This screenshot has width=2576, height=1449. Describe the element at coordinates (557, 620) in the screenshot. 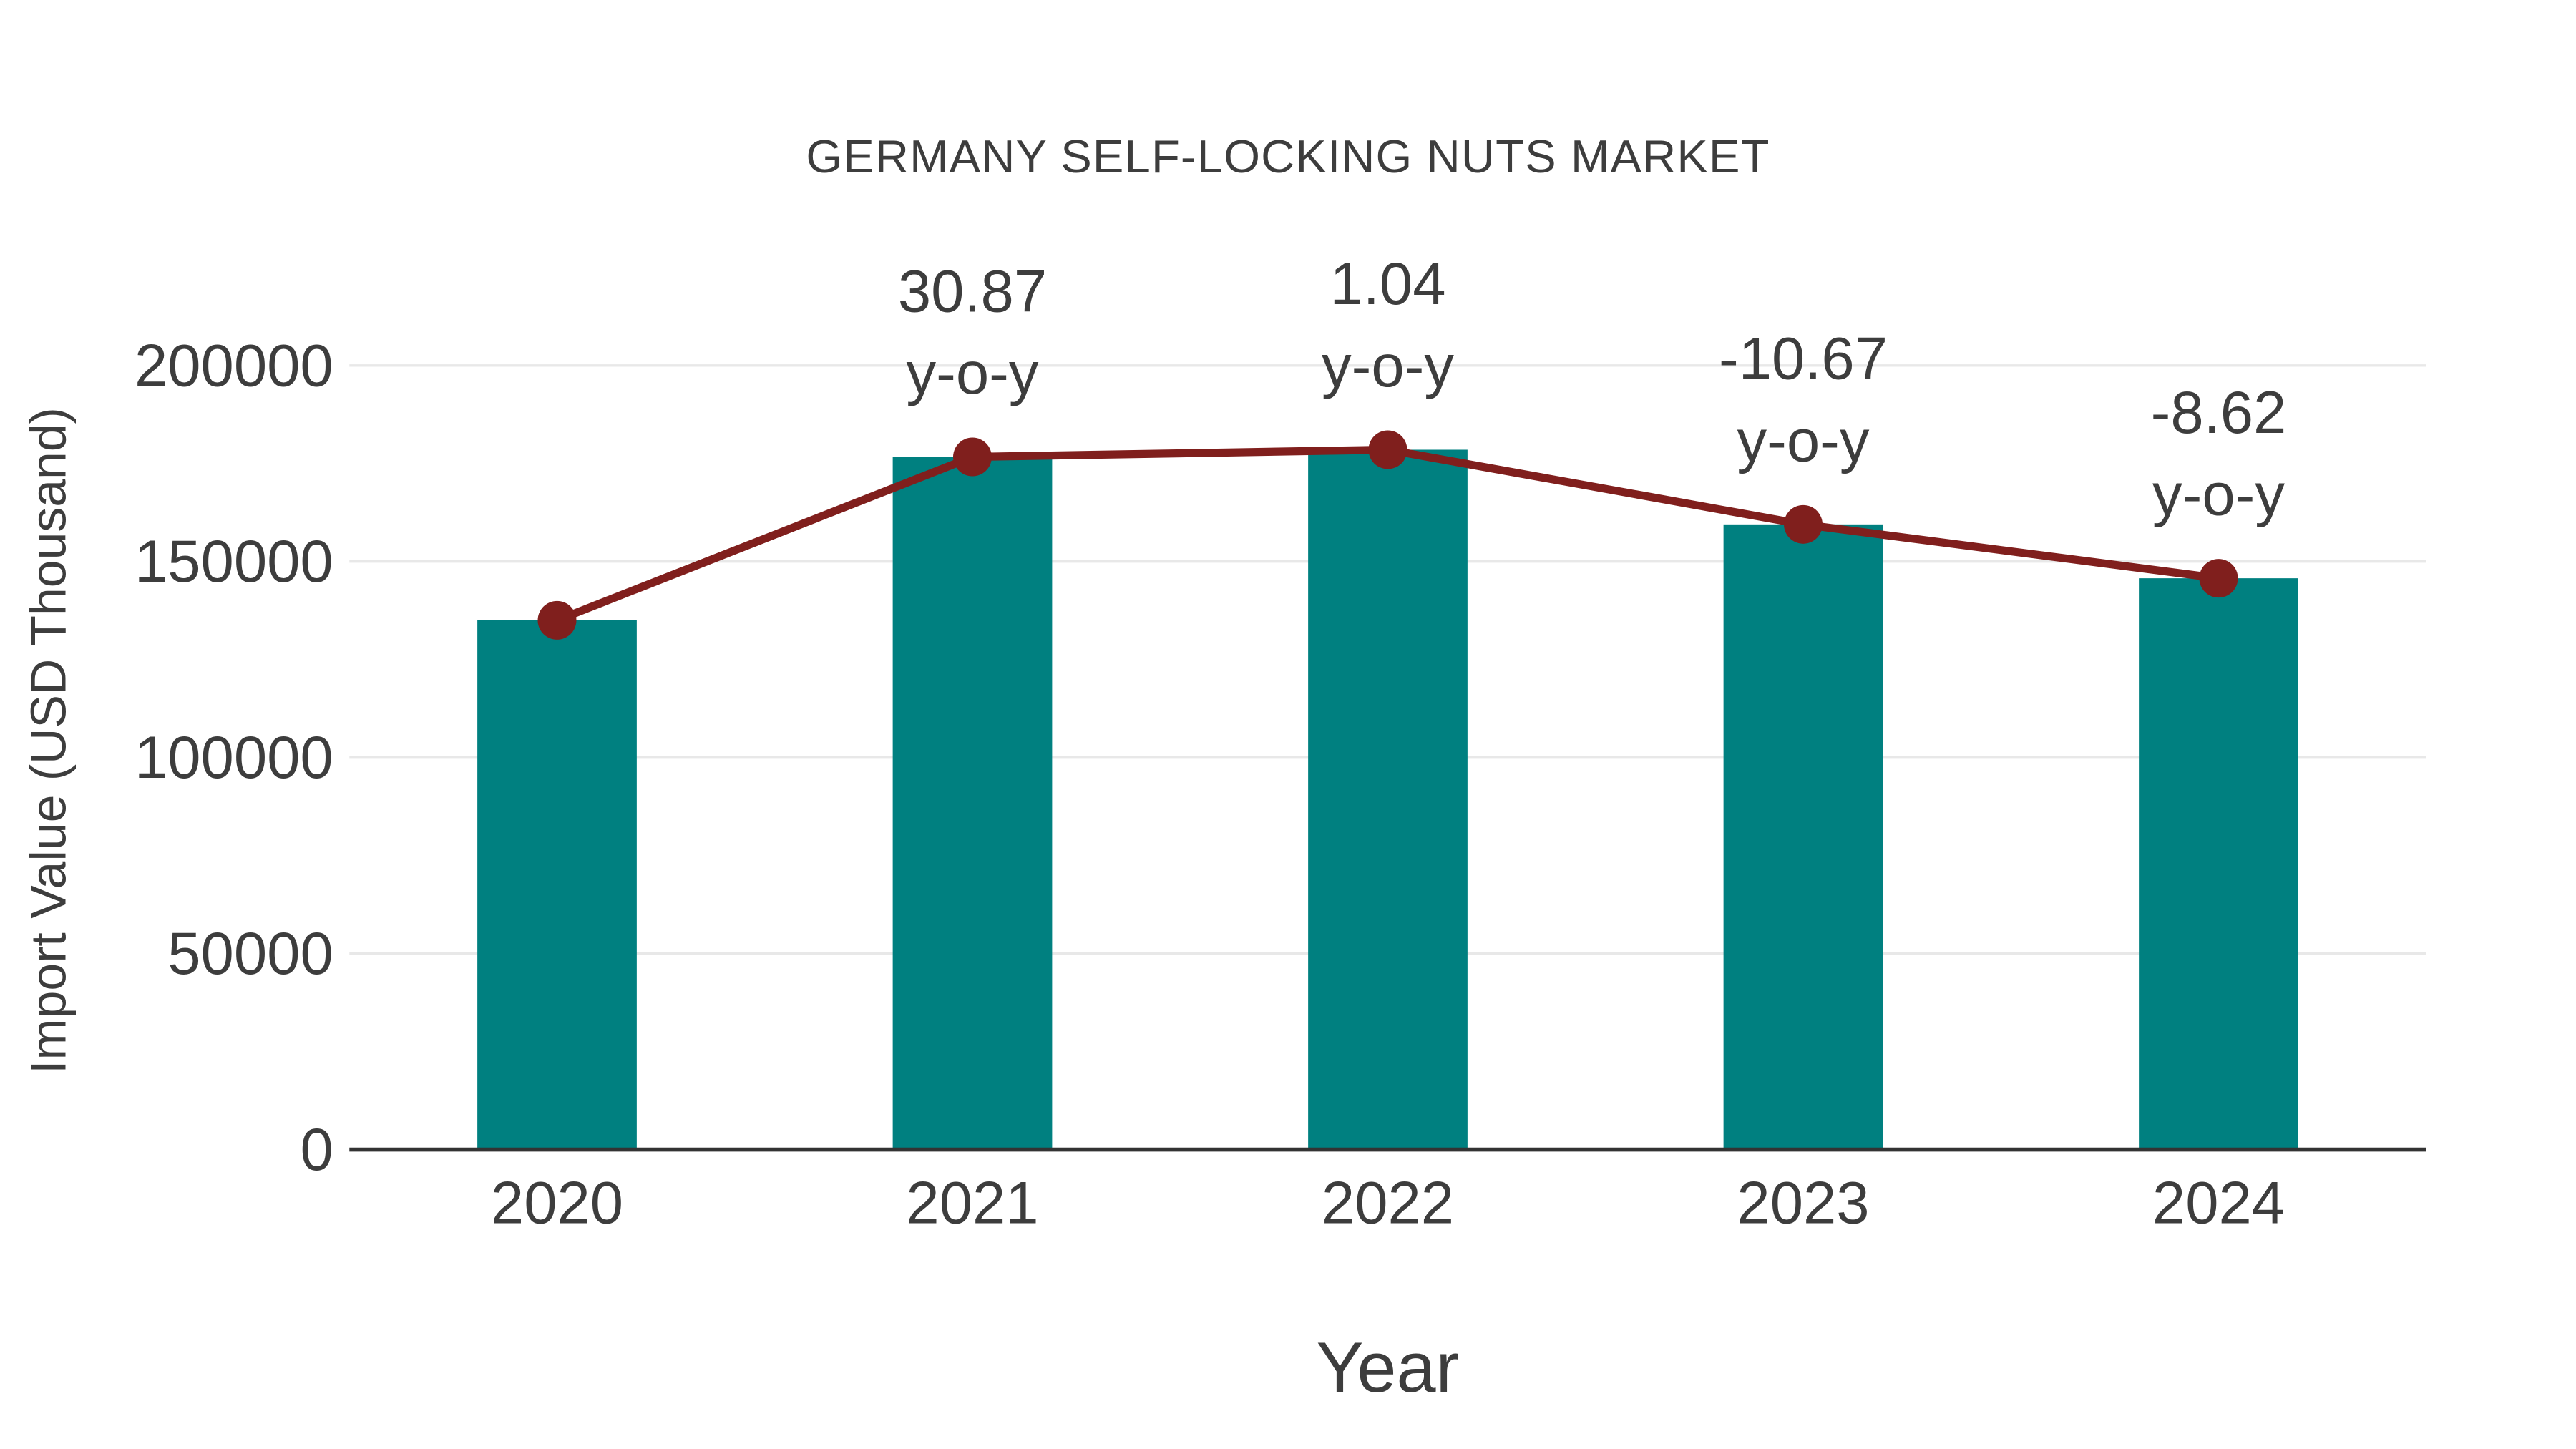

I see `marker-2020` at that location.